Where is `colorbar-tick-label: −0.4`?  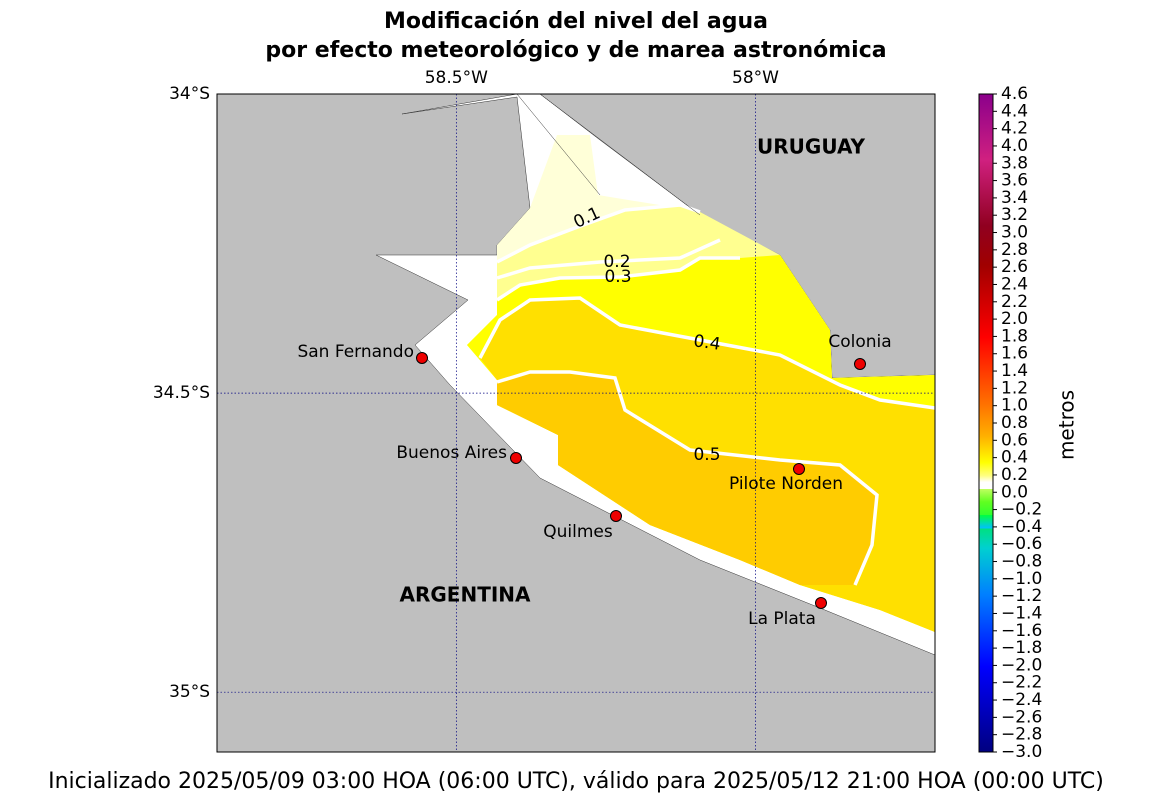 colorbar-tick-label: −0.4 is located at coordinates (1021, 527).